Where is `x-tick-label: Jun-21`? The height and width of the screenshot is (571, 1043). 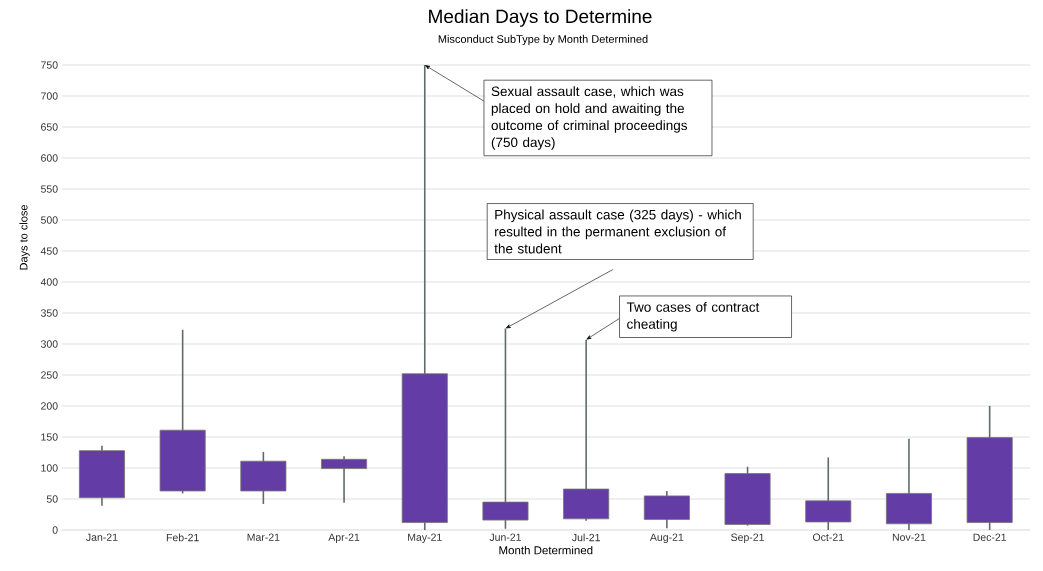
x-tick-label: Jun-21 is located at coordinates (505, 537).